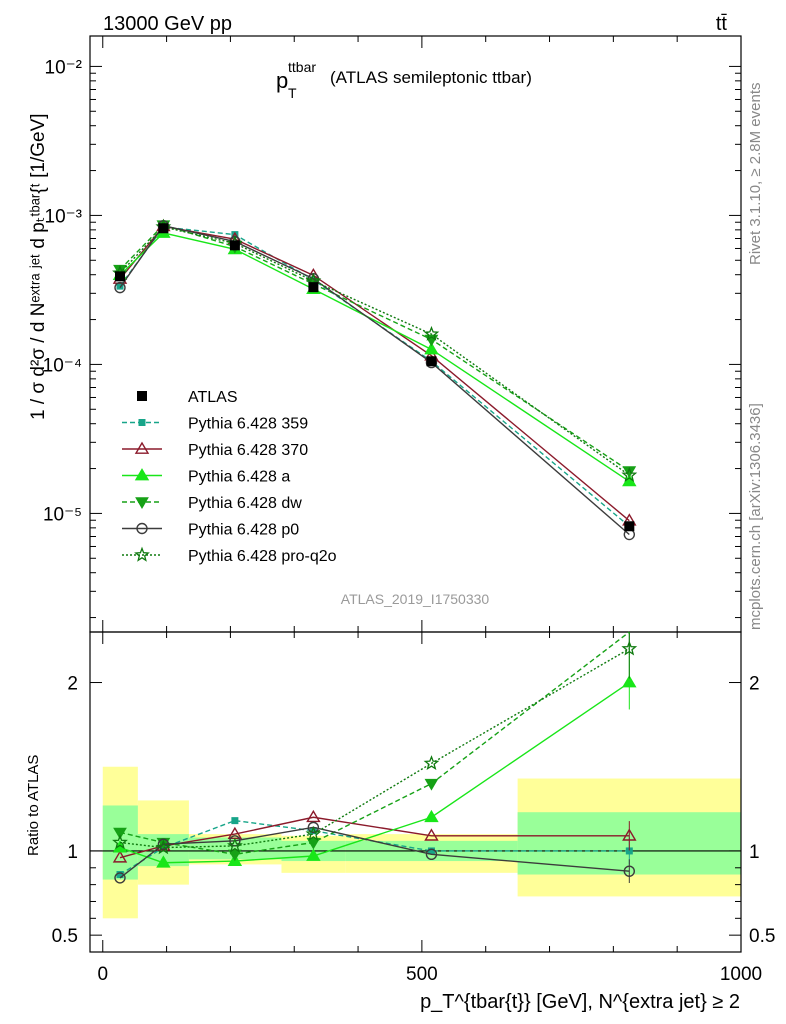 The image size is (786, 1024). I want to click on y-tick-label-ratio-right: 0.5, so click(762, 936).